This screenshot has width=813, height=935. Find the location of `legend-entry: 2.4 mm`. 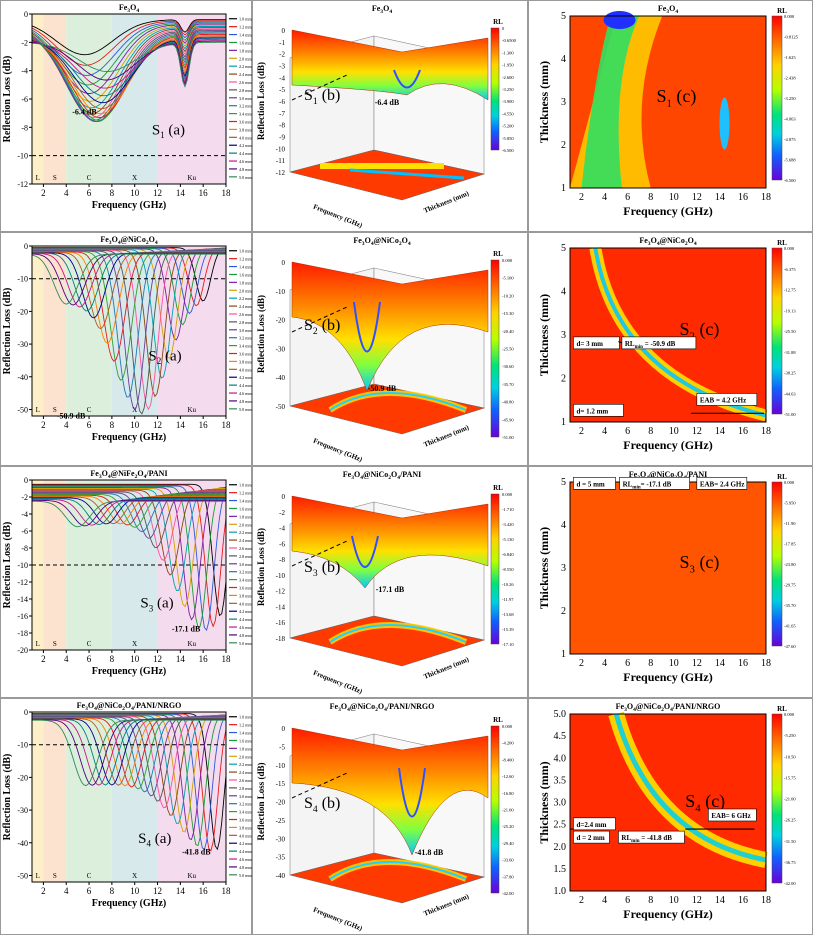

legend-entry: 2.4 mm is located at coordinates (246, 74).